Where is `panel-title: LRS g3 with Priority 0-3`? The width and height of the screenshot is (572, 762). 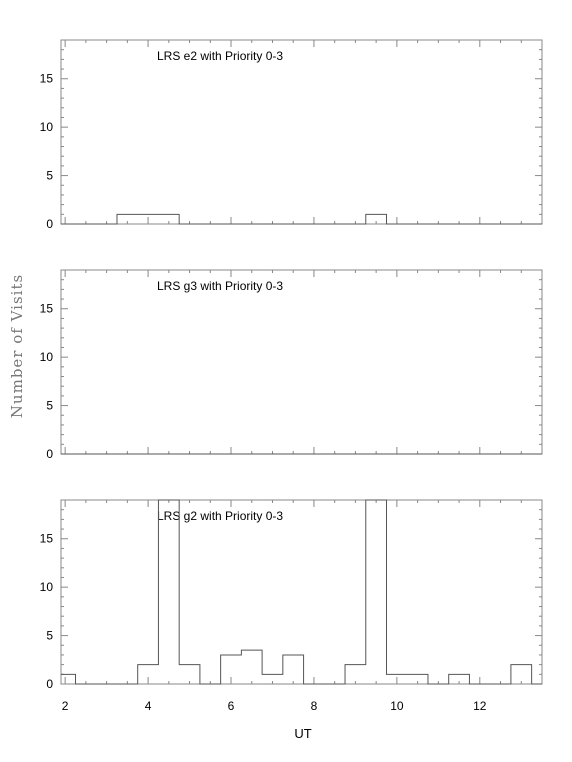
panel-title: LRS g3 with Priority 0-3 is located at coordinates (220, 286).